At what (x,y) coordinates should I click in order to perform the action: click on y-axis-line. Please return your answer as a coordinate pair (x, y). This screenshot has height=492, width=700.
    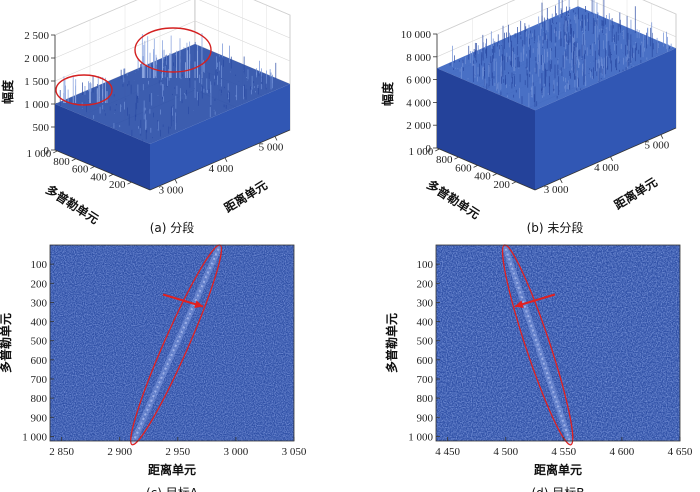
    Looking at the image, I should click on (102, 170).